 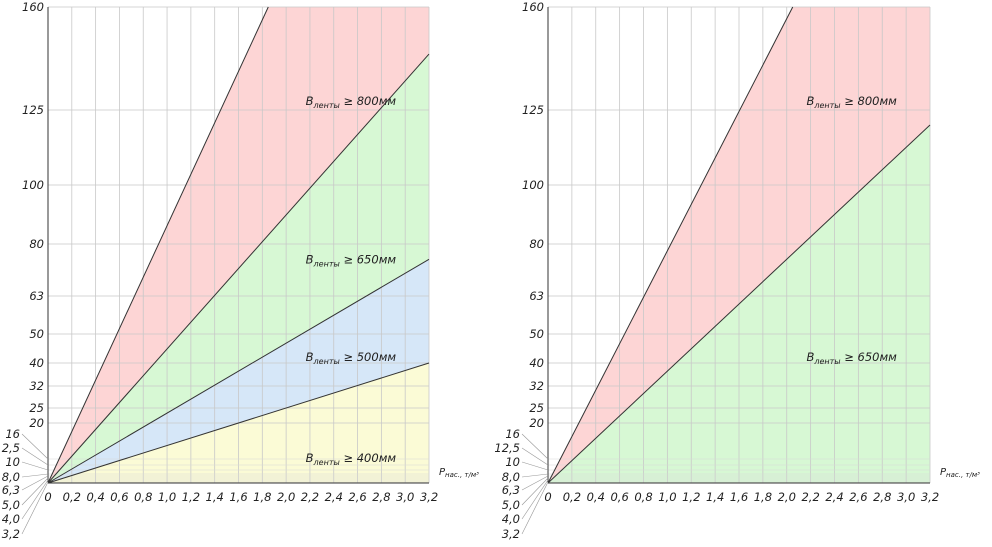 What do you see at coordinates (851, 358) in the screenshot?
I see `zone-650-label: Bленты ≥ 650мм` at bounding box center [851, 358].